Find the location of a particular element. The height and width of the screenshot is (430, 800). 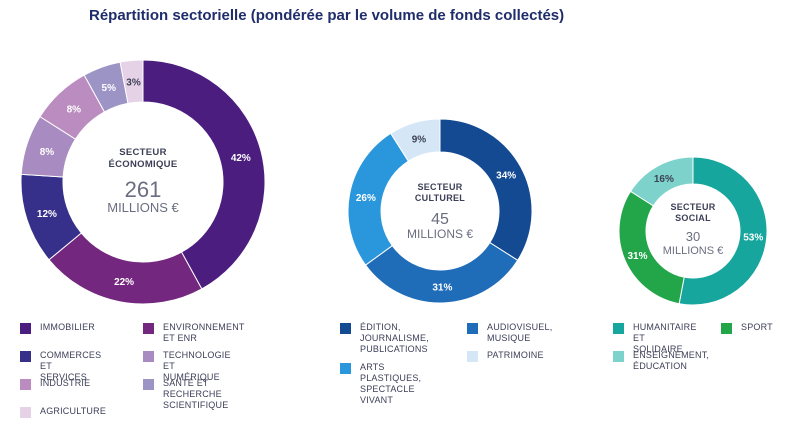

legend-label: COMMERCES ET SERVICES is located at coordinates (71, 366).